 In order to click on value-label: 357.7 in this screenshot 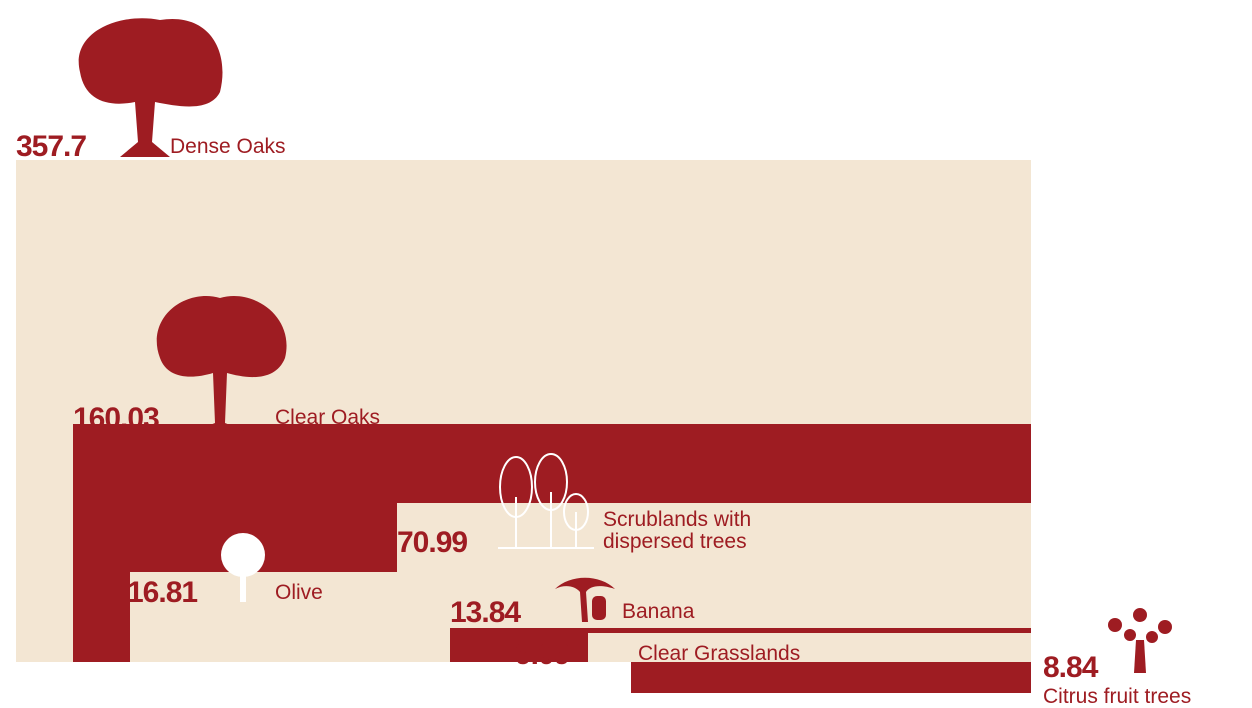, I will do `click(51, 146)`.